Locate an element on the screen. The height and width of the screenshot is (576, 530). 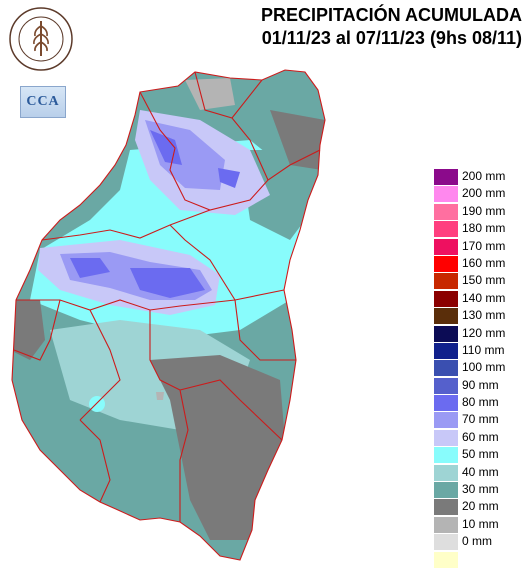
legend-item: 130 mm is located at coordinates (480, 316).